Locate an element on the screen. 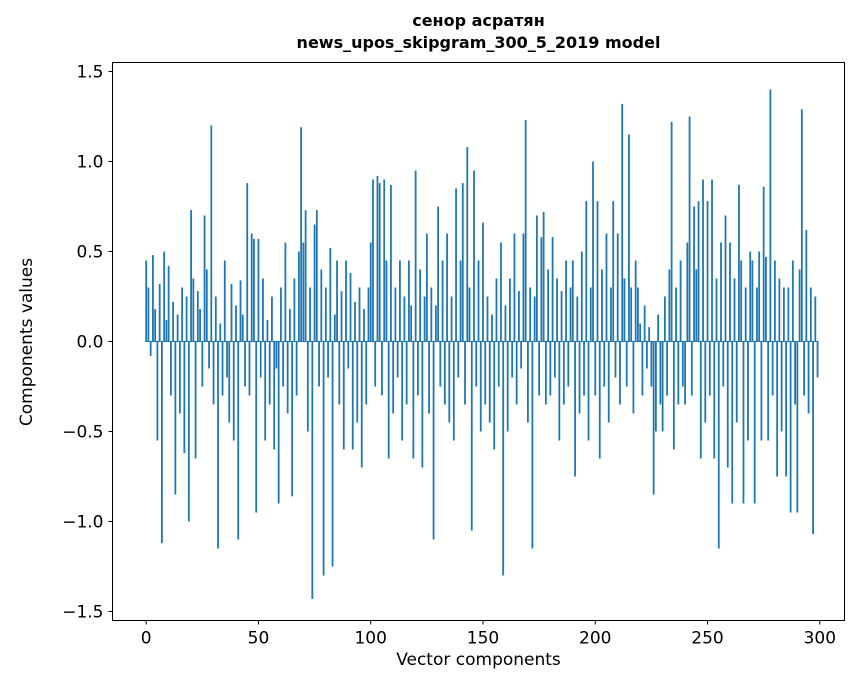  chart-title-line1: сенор асратян is located at coordinates (478, 20).